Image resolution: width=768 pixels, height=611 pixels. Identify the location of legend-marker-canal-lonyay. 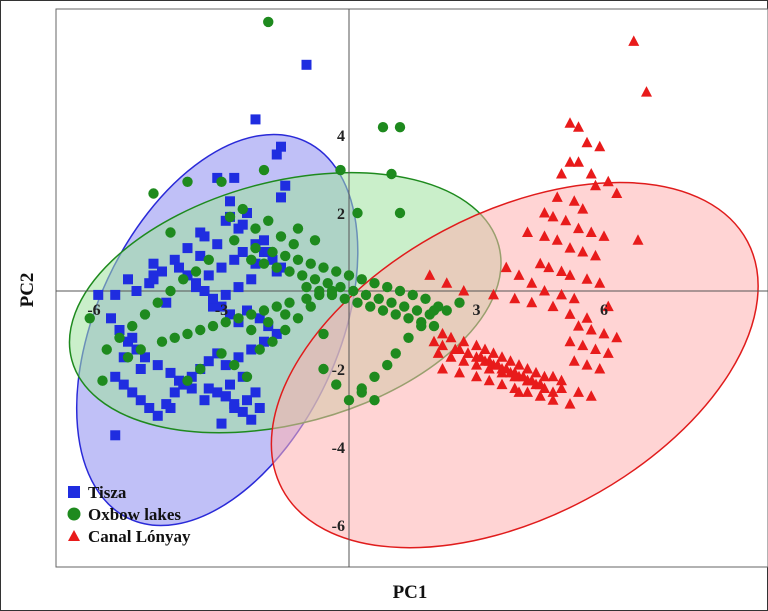
(74, 535).